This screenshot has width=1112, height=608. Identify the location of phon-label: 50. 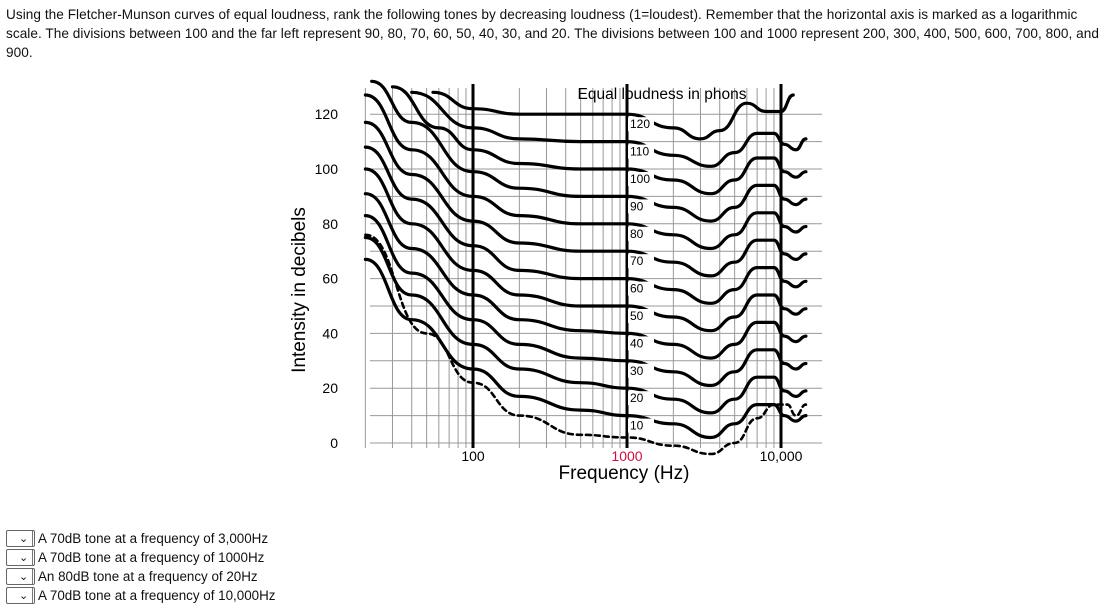
(637, 316).